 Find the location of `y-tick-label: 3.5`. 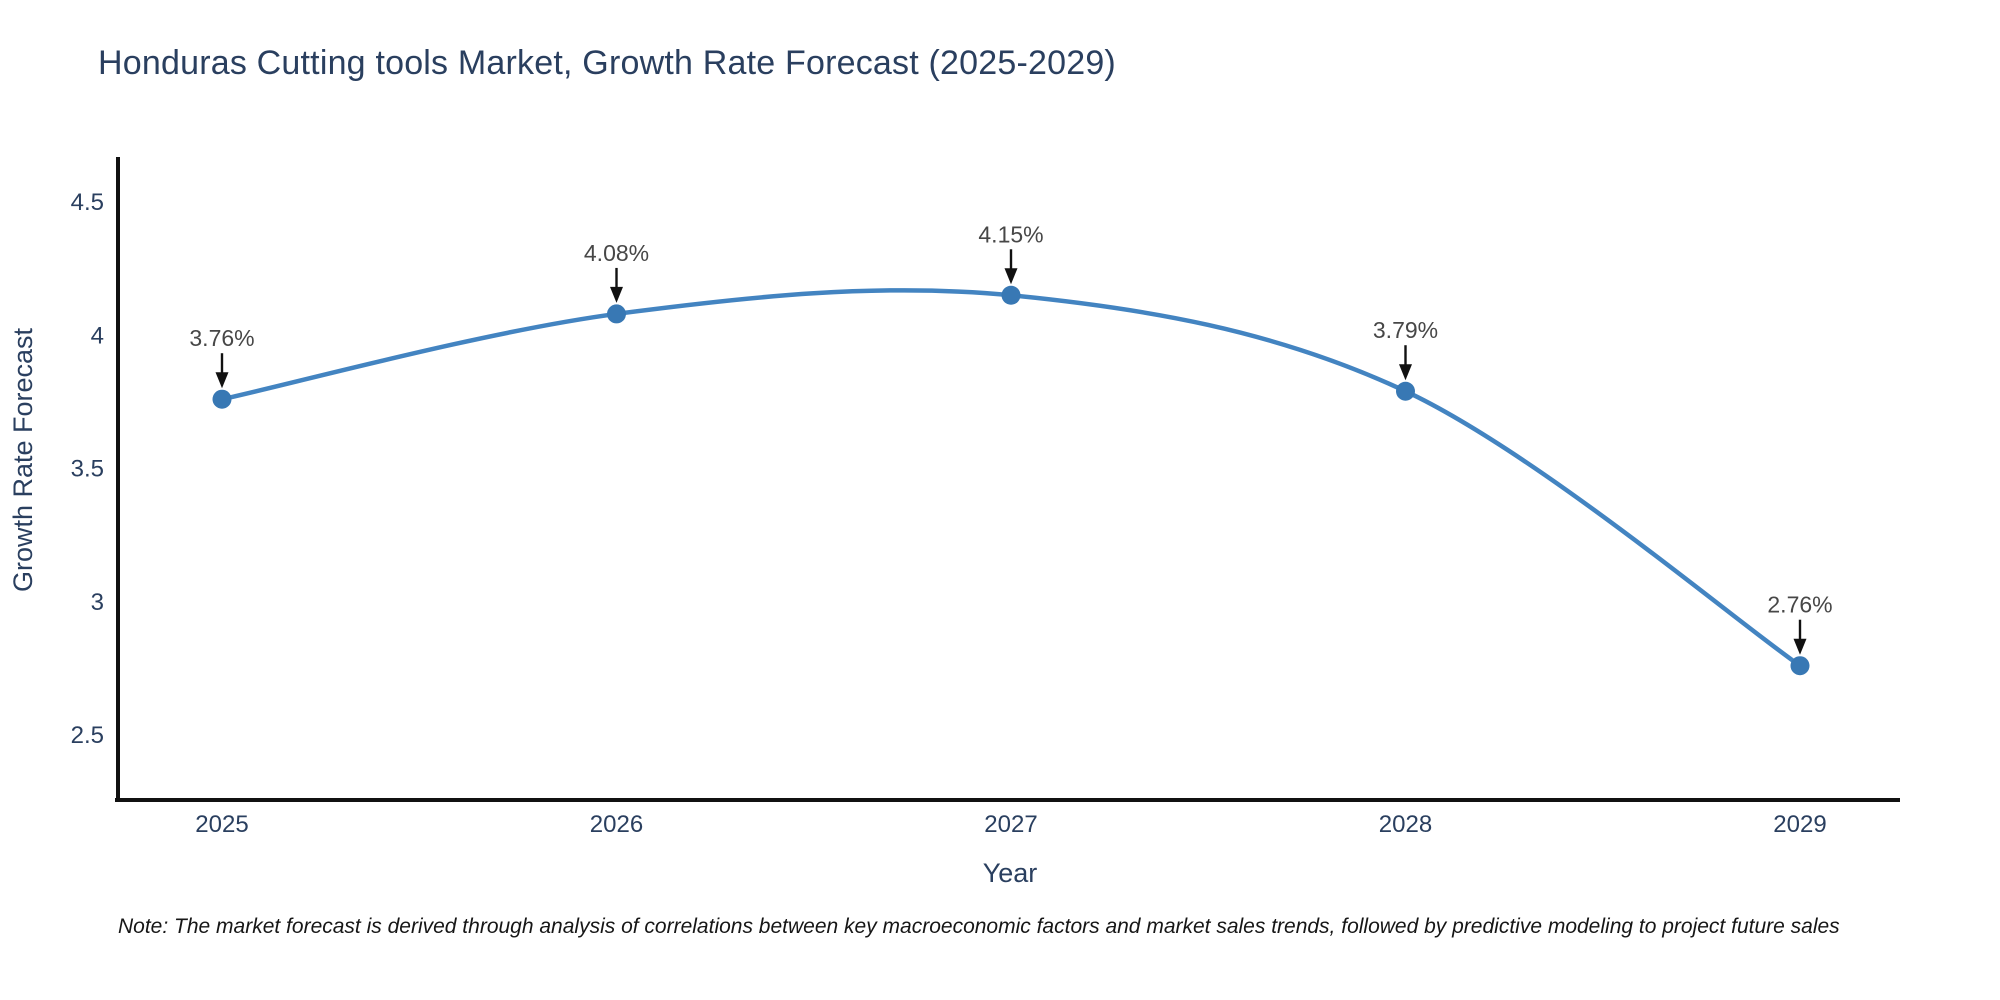

y-tick-label: 3.5 is located at coordinates (87, 469).